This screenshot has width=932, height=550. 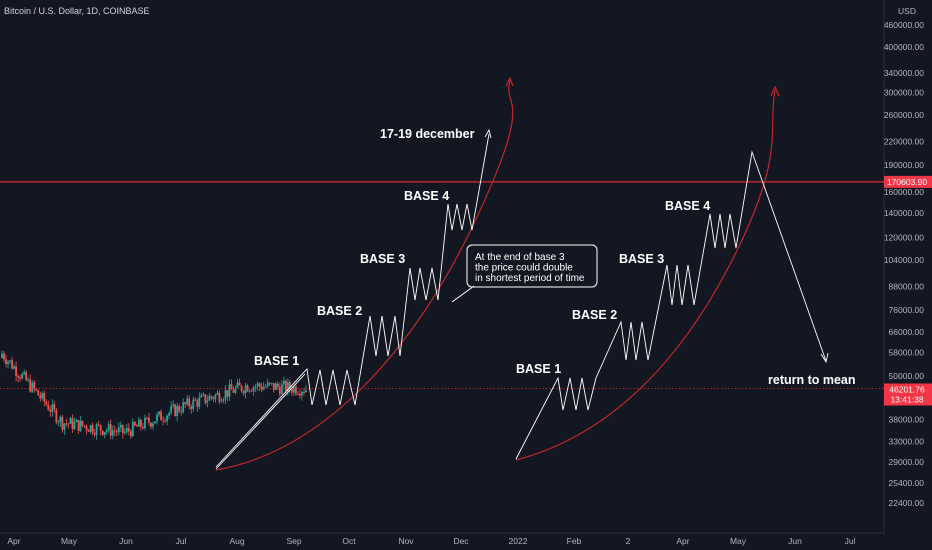 What do you see at coordinates (904, 47) in the screenshot?
I see `price-tick-label: 400000.00` at bounding box center [904, 47].